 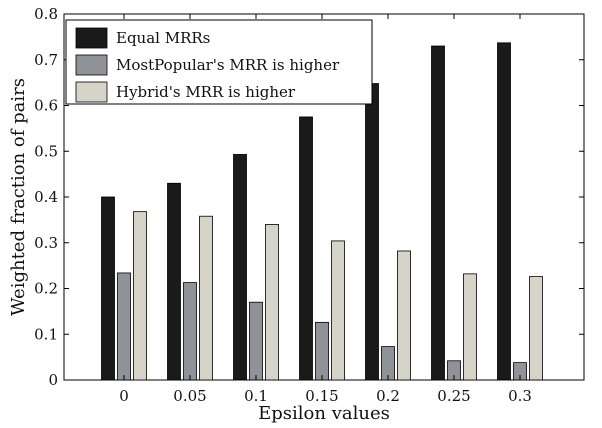 What do you see at coordinates (322, 351) in the screenshot?
I see `bar-2-0.15` at bounding box center [322, 351].